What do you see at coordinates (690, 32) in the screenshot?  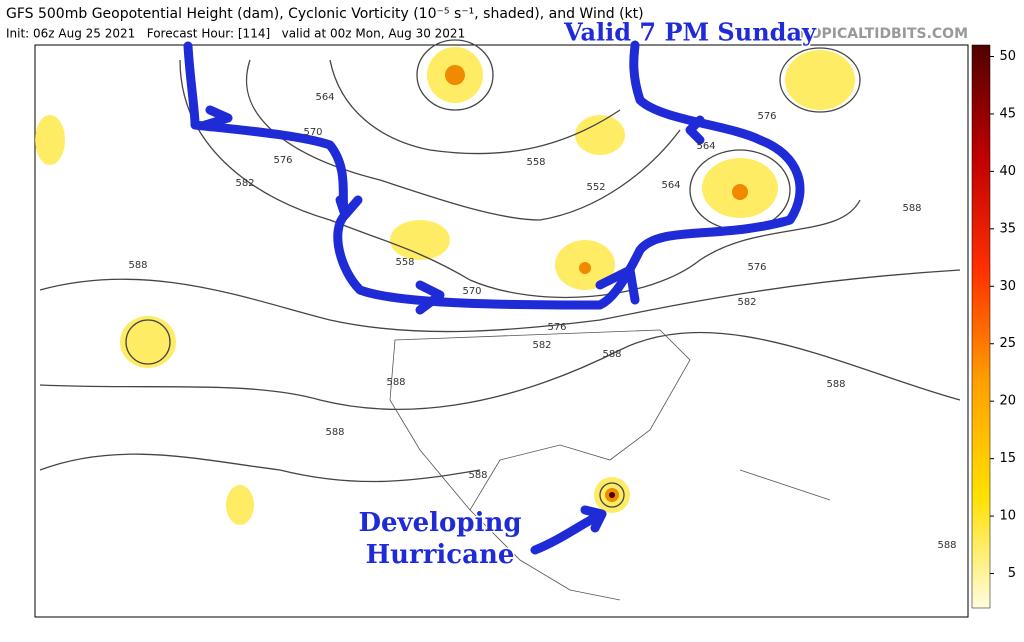 I see `annotation: Valid 7 PM Sunday` at bounding box center [690, 32].